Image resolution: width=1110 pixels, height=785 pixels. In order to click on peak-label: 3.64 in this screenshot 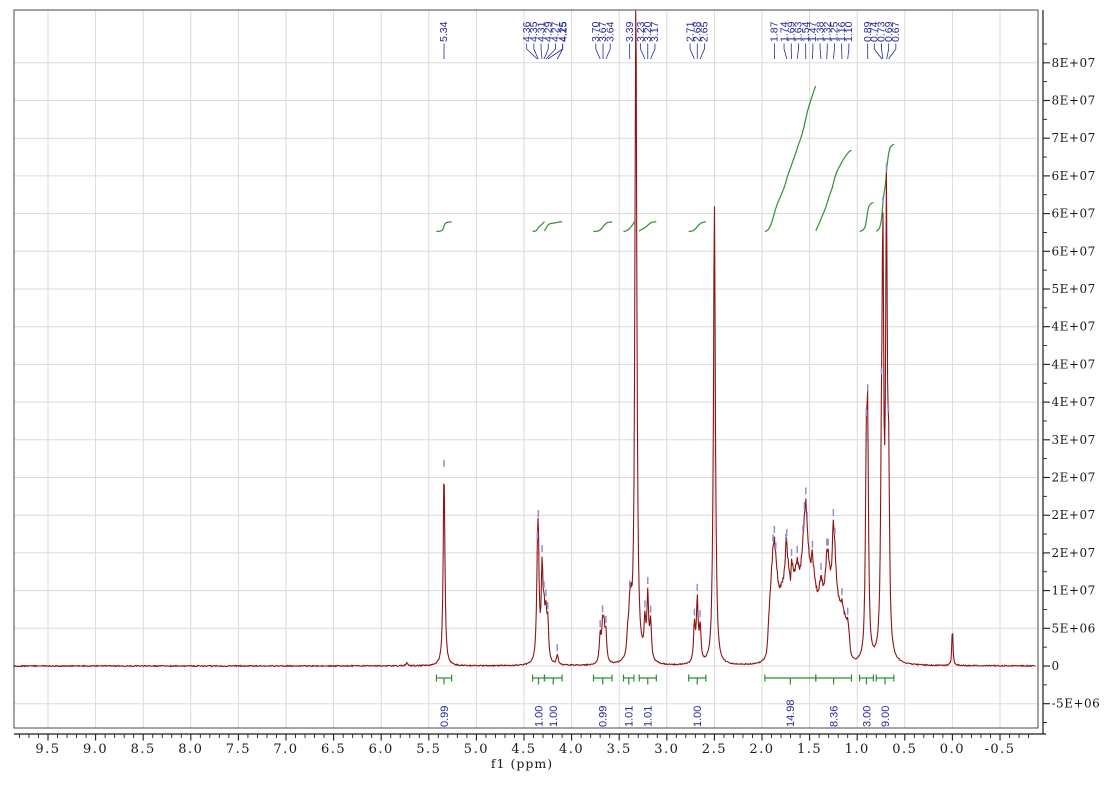, I will do `click(610, 31)`.